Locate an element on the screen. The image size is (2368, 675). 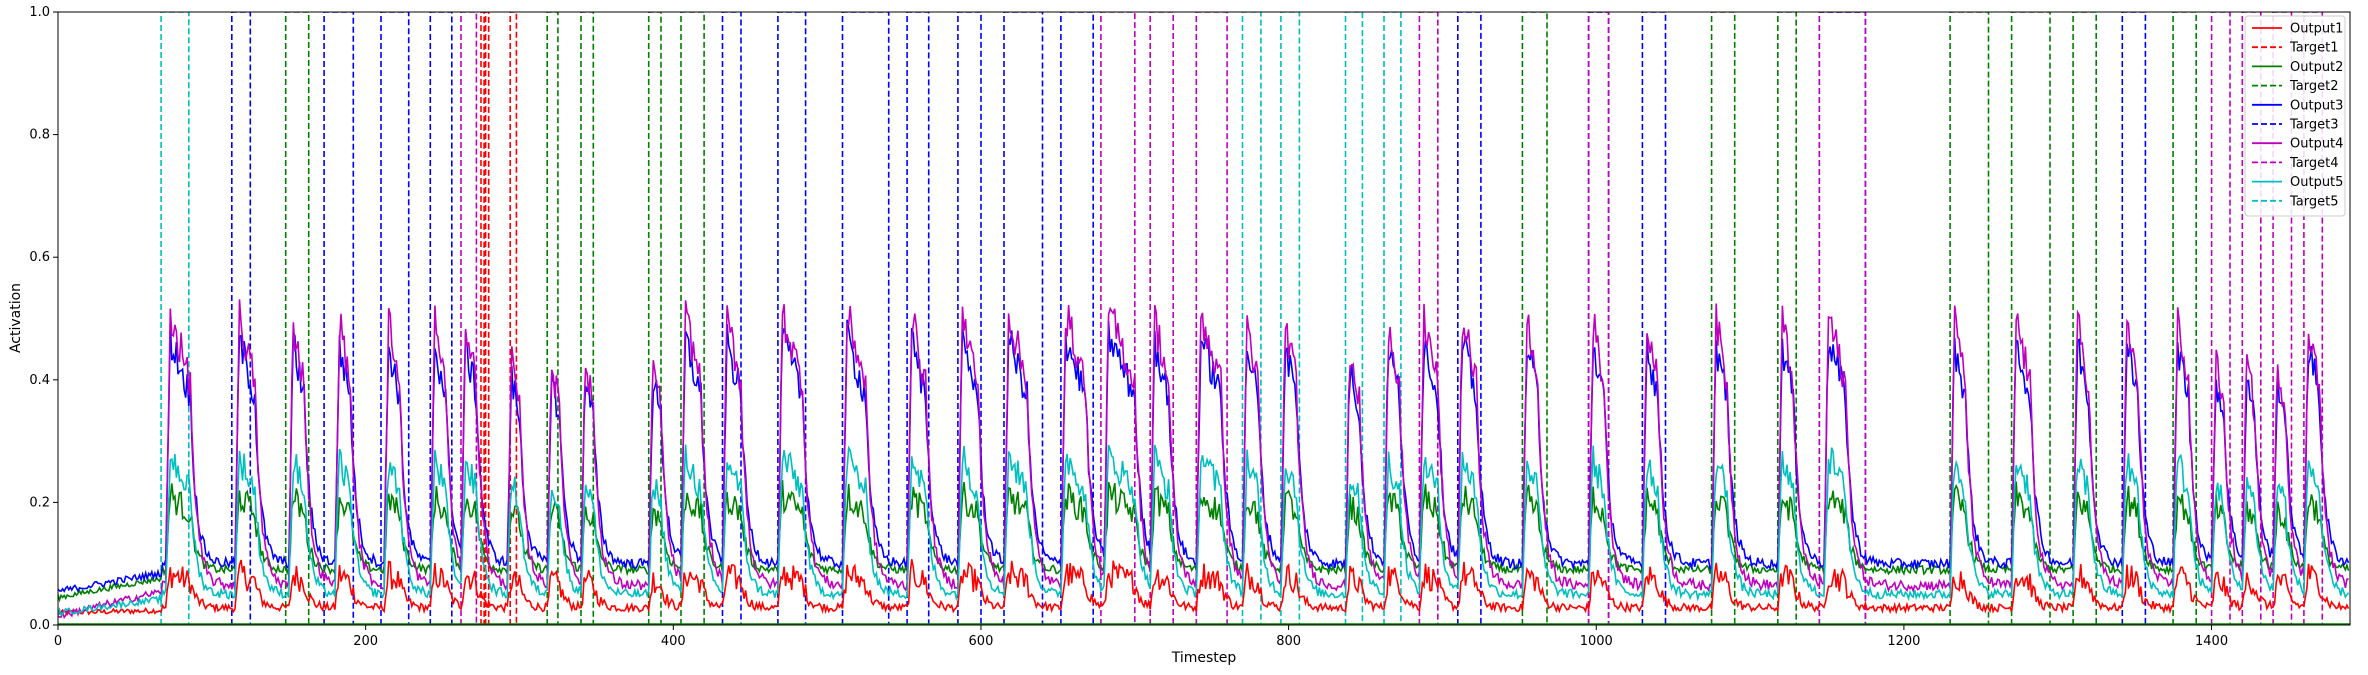
legend-label-output5: Output5 is located at coordinates (2316, 182).